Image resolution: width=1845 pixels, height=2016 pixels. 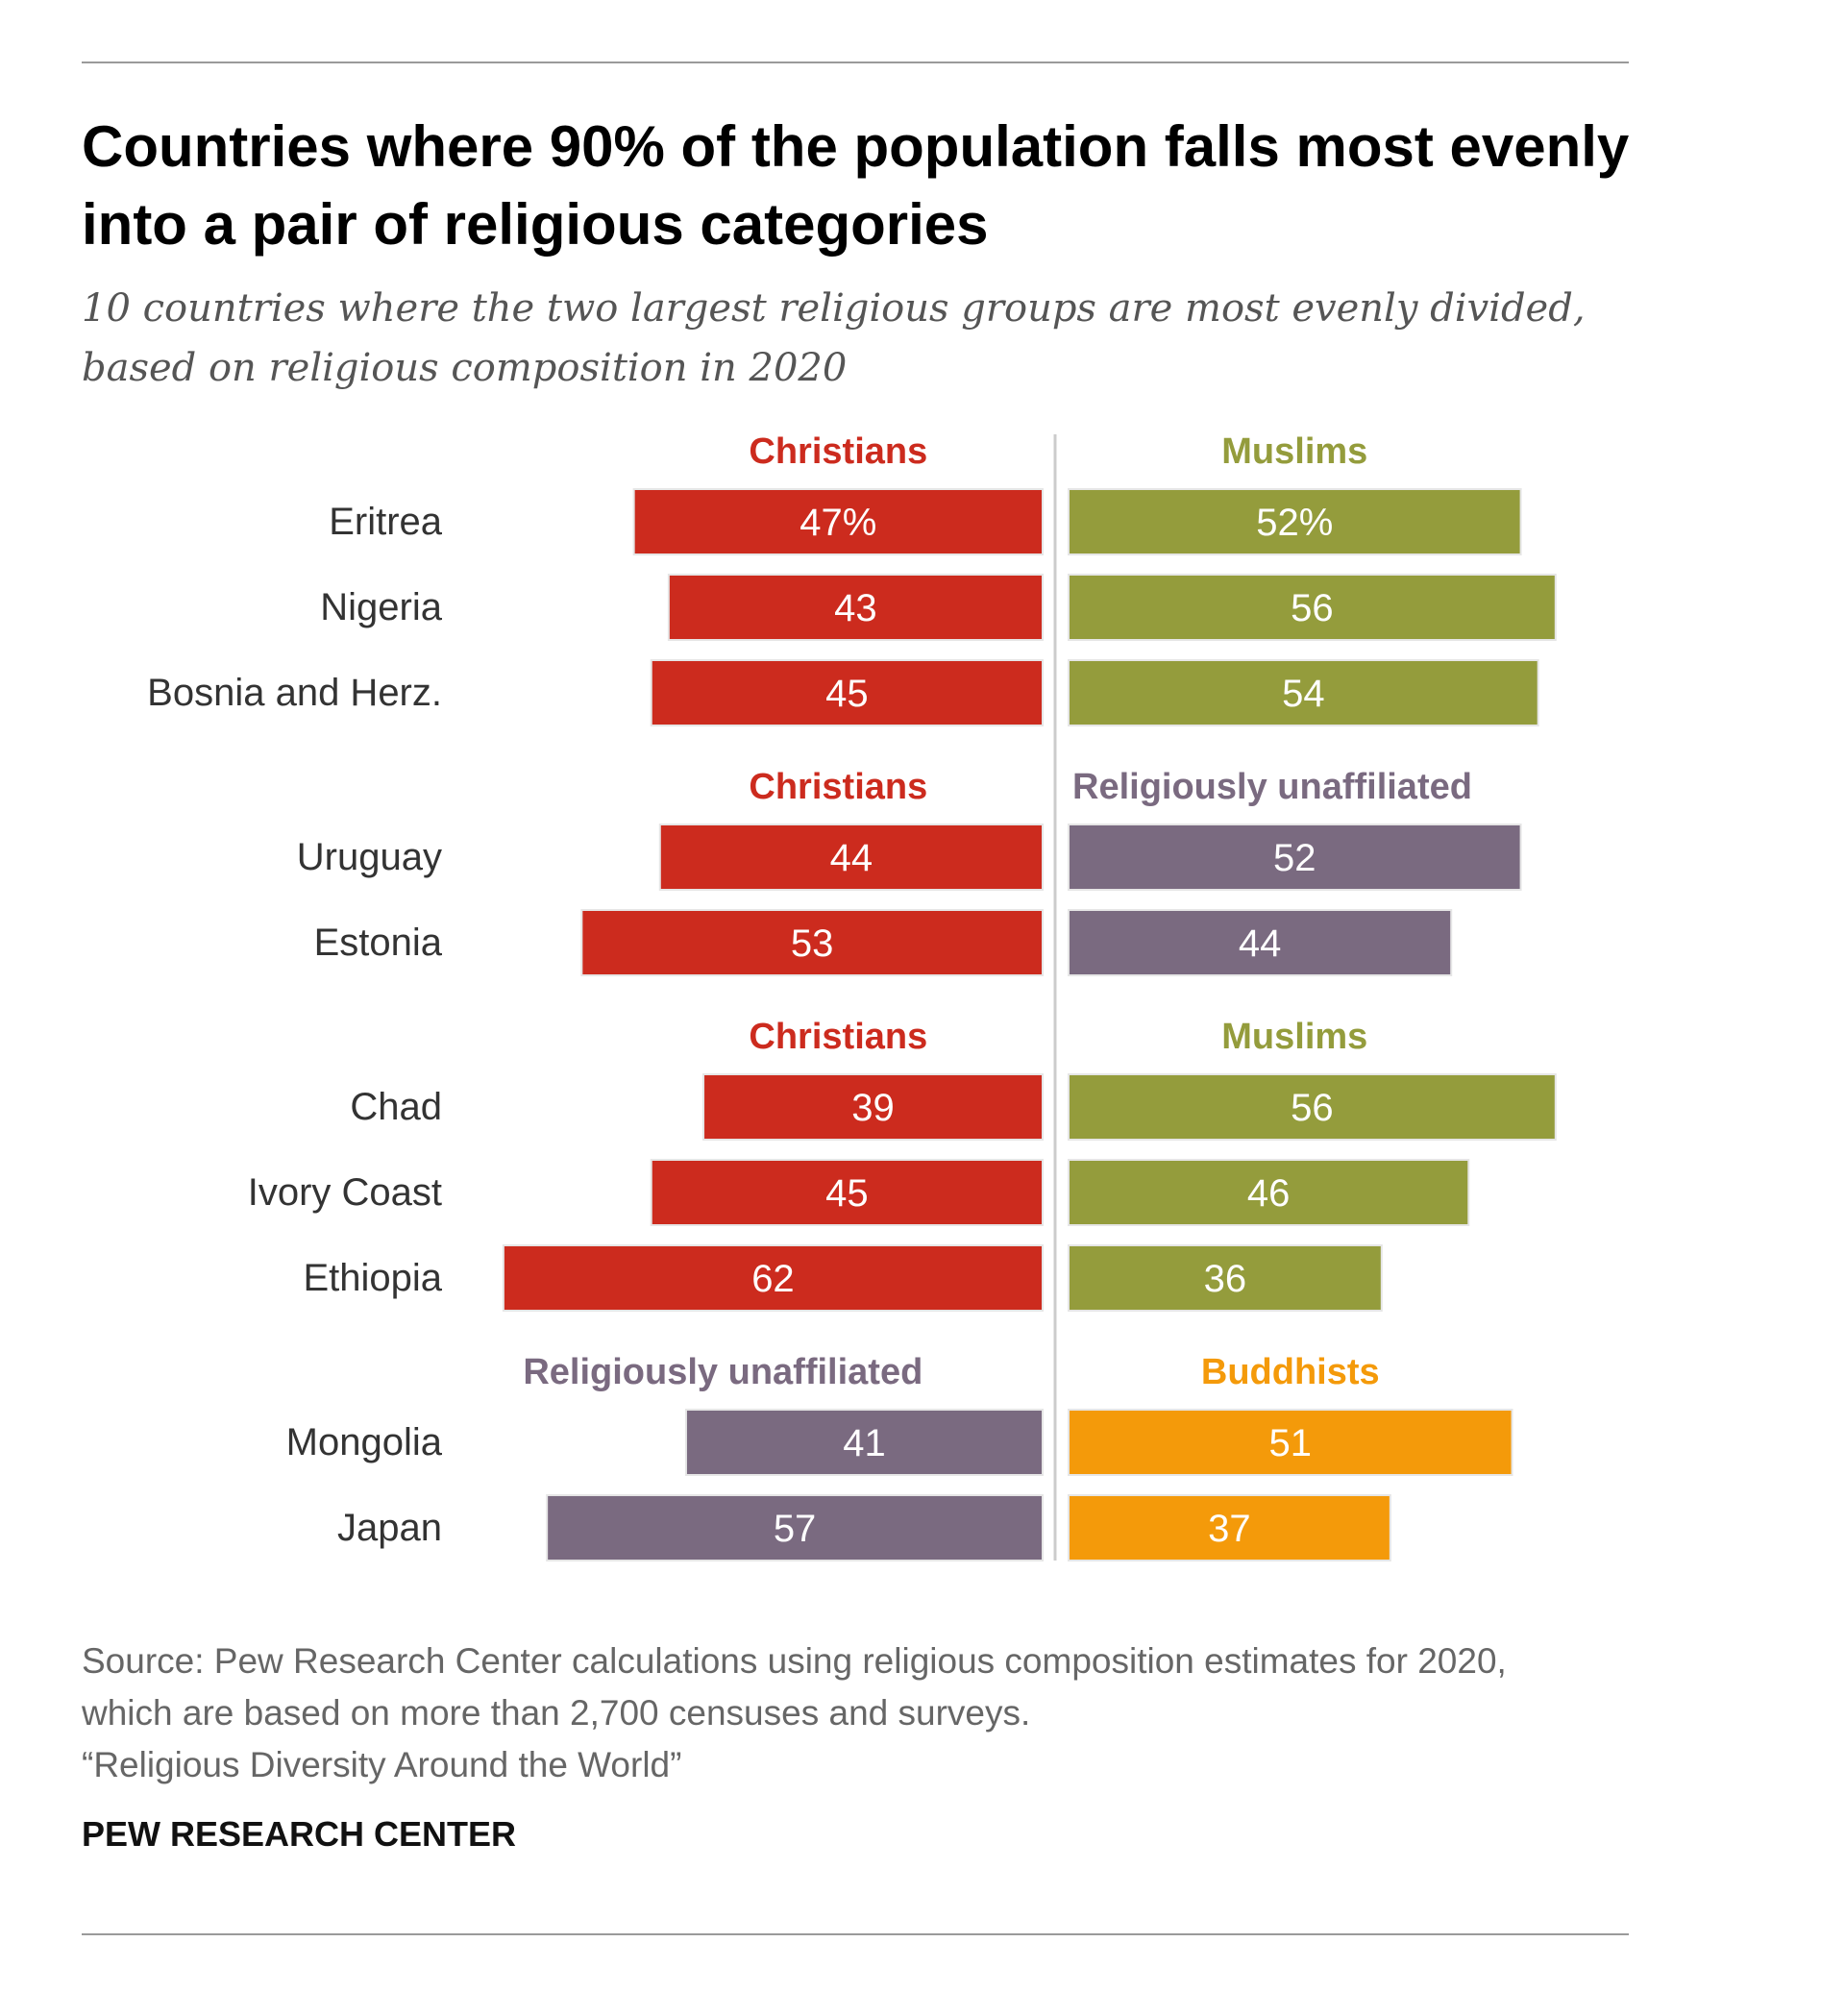 I want to click on bar-estonia-religiously-unaffiliated, so click(x=1261, y=943).